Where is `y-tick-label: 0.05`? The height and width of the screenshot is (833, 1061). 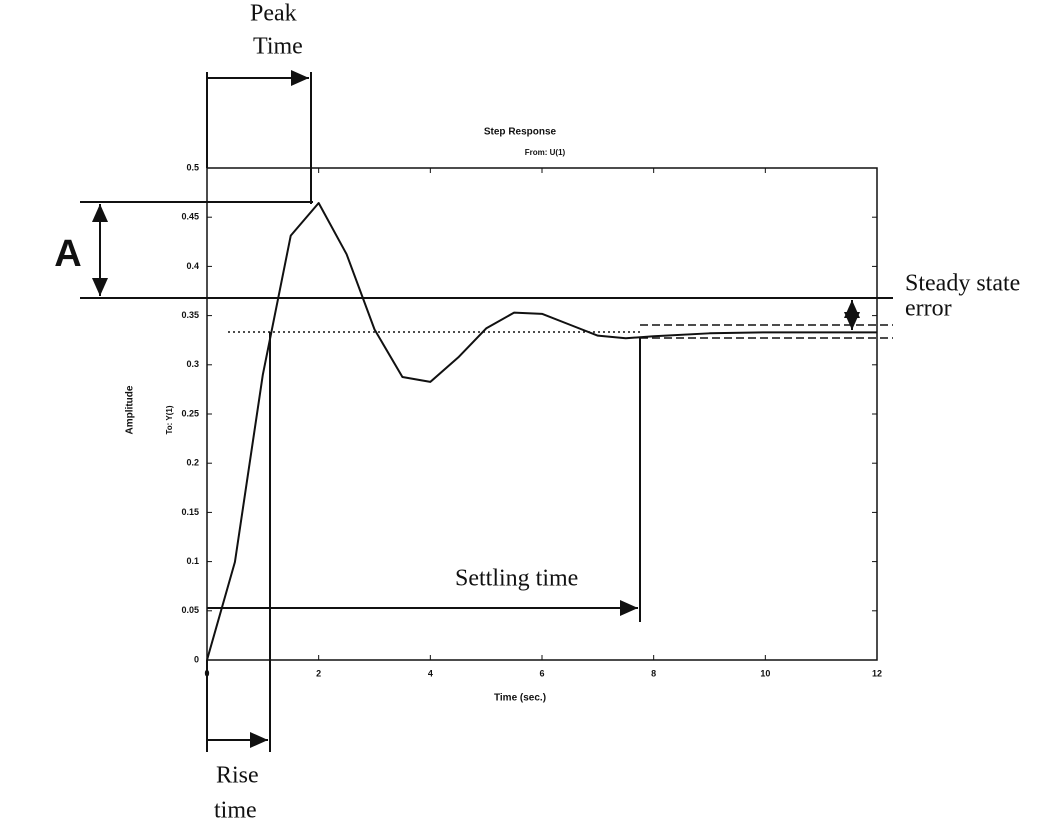
y-tick-label: 0.05 is located at coordinates (190, 610).